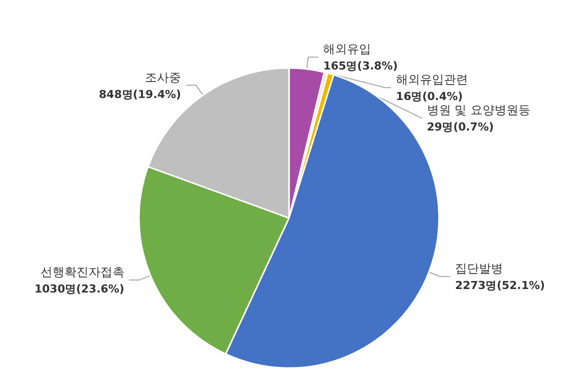 Image resolution: width=567 pixels, height=386 pixels. What do you see at coordinates (478, 110) in the screenshot?
I see `slice-label: 병원 및 요양병원등` at bounding box center [478, 110].